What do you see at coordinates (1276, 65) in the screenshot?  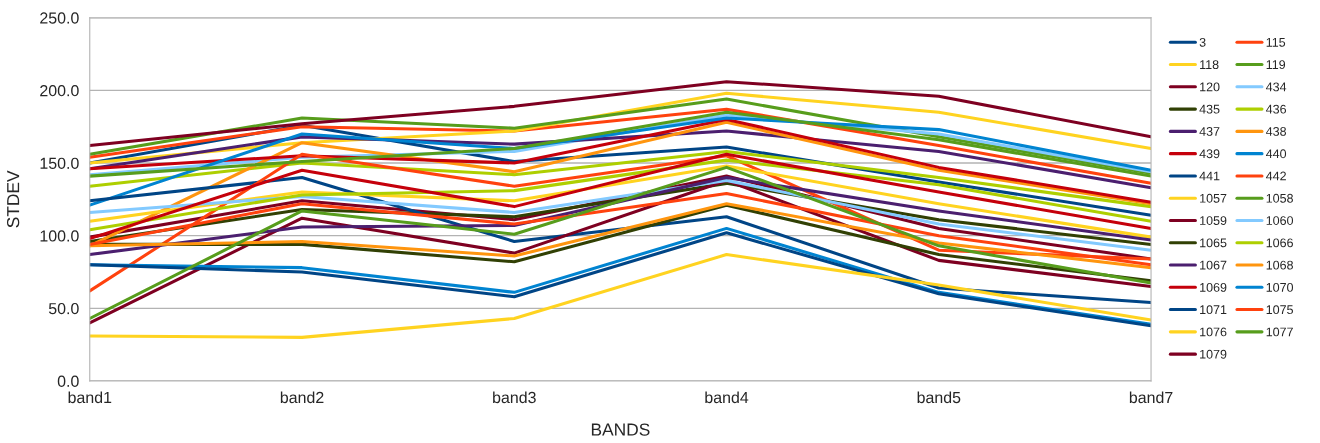 I see `legend-label: 119` at bounding box center [1276, 65].